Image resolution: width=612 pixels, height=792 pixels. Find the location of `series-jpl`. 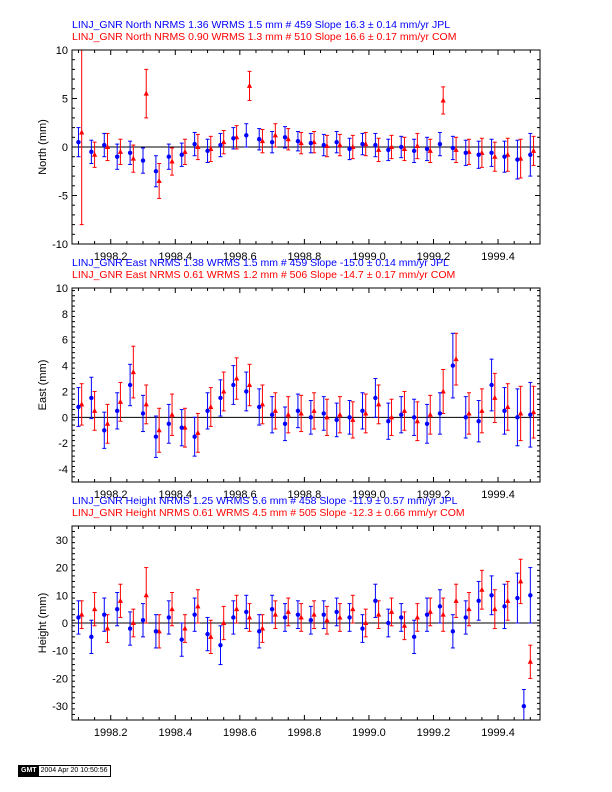

series-jpl is located at coordinates (304, 155).